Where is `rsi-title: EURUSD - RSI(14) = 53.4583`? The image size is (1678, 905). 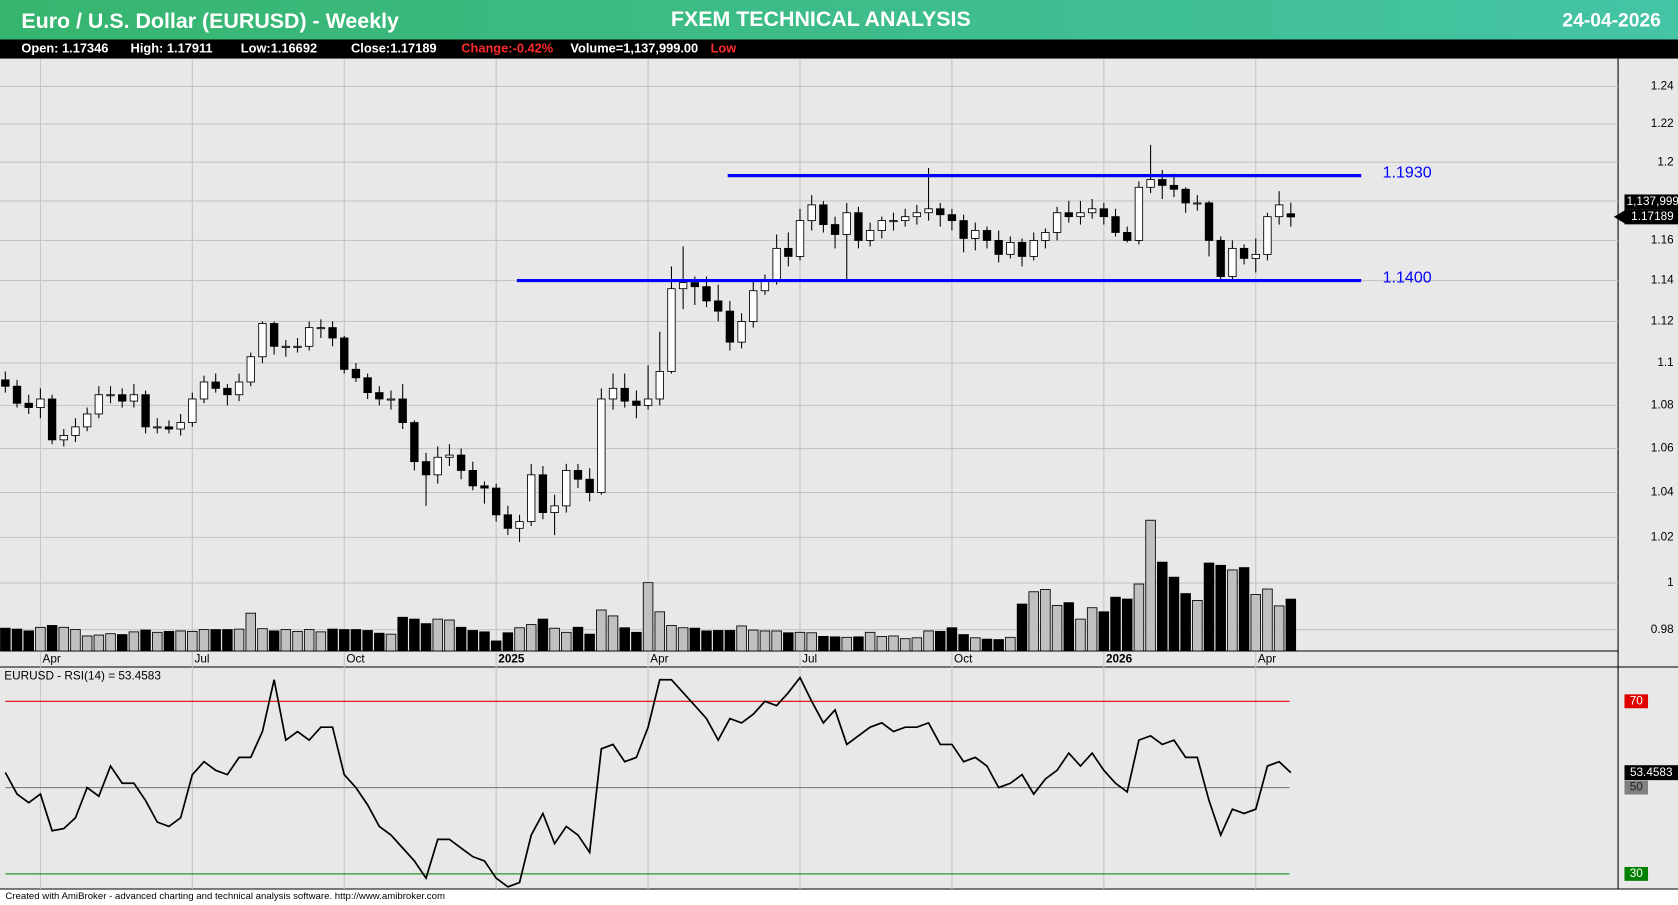
rsi-title: EURUSD - RSI(14) = 53.4583 is located at coordinates (82, 676).